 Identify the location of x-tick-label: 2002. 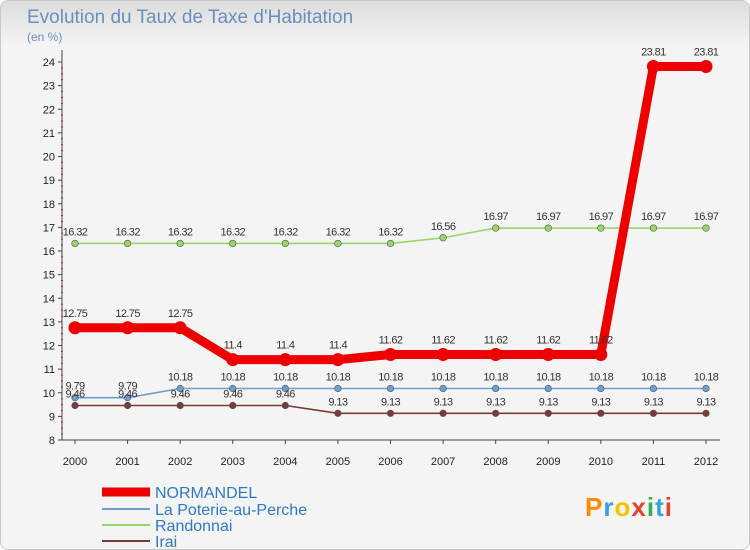
(180, 462).